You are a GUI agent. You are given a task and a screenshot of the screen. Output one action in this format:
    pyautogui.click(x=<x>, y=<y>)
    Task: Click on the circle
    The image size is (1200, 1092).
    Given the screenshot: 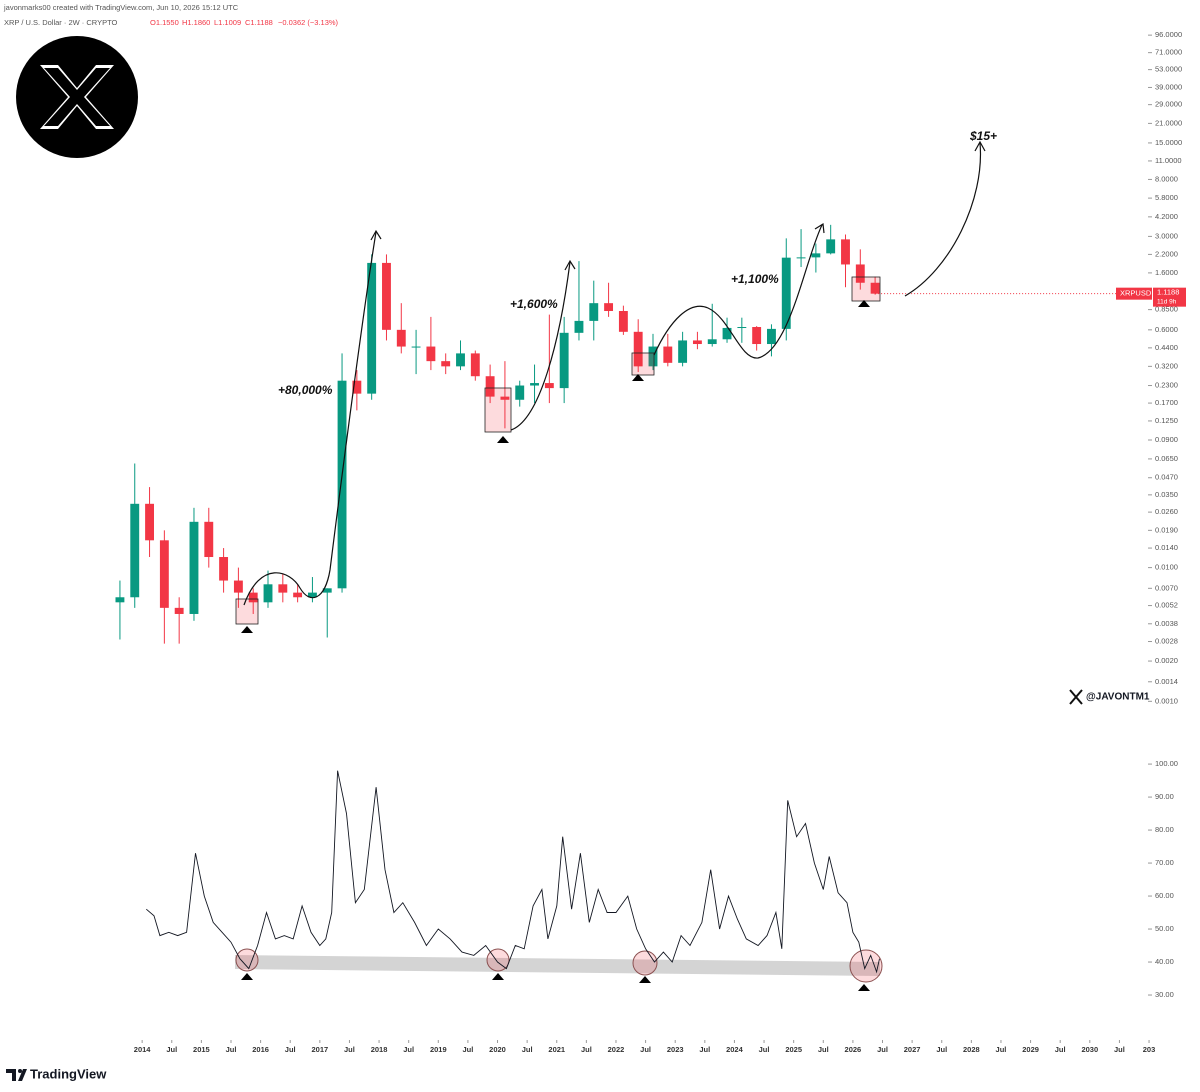 What is the action you would take?
    pyautogui.click(x=645, y=963)
    